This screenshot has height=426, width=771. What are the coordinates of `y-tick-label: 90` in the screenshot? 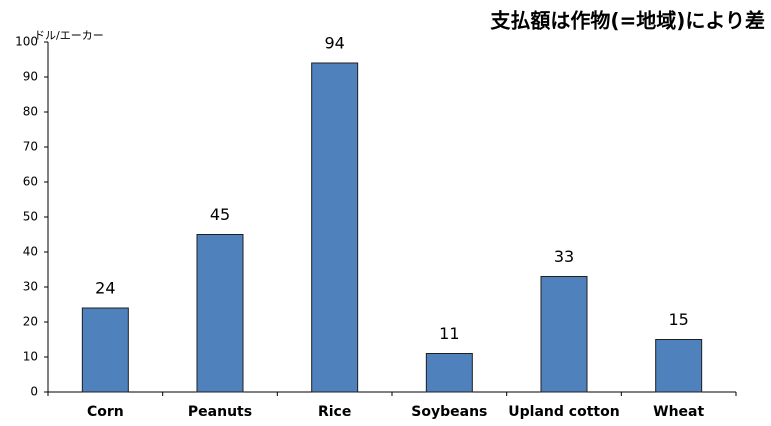 It's located at (30, 77).